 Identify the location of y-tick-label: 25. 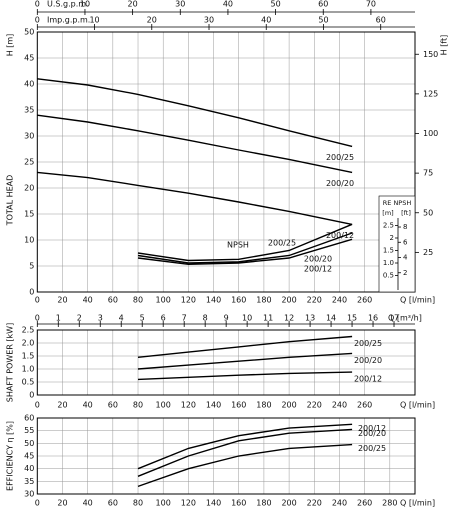
(29, 162).